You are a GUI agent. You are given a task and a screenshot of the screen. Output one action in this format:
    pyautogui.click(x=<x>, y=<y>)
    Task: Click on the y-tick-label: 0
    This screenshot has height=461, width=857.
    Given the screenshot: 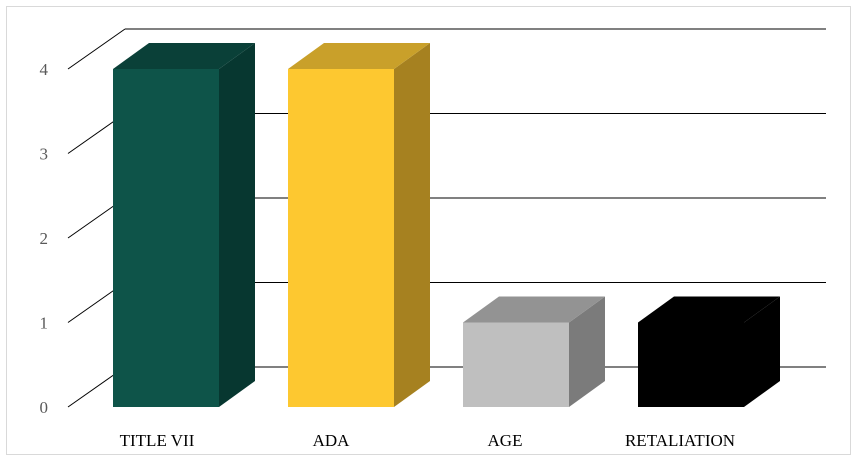 What is the action you would take?
    pyautogui.click(x=44, y=407)
    